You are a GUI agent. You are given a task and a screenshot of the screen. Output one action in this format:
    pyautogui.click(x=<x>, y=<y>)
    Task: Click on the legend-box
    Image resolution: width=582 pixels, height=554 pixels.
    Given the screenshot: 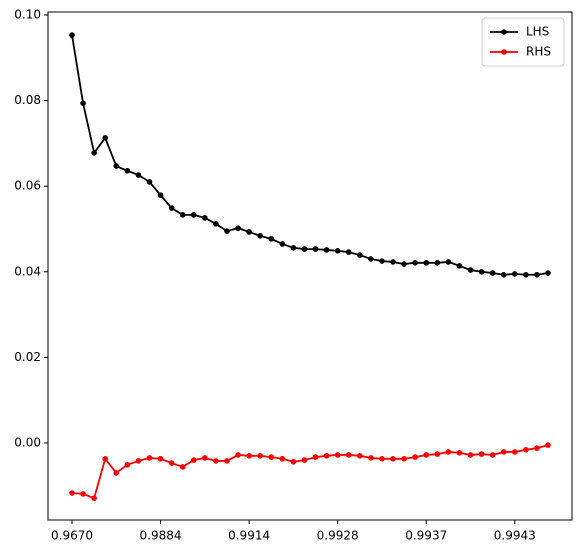 What is the action you would take?
    pyautogui.click(x=523, y=42)
    